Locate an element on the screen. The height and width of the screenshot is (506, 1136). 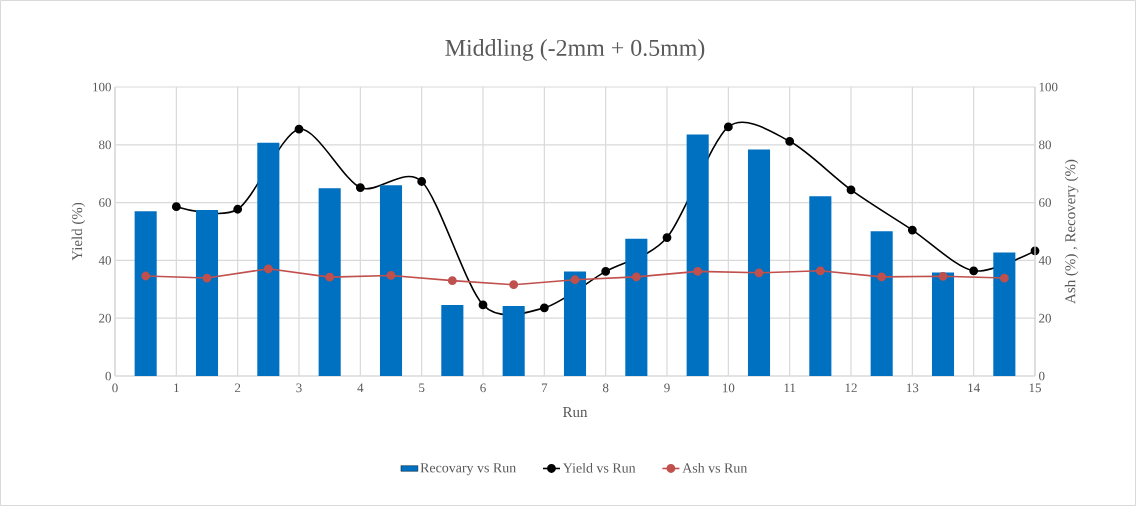
y2-tick-label: 40 is located at coordinates (1044, 260).